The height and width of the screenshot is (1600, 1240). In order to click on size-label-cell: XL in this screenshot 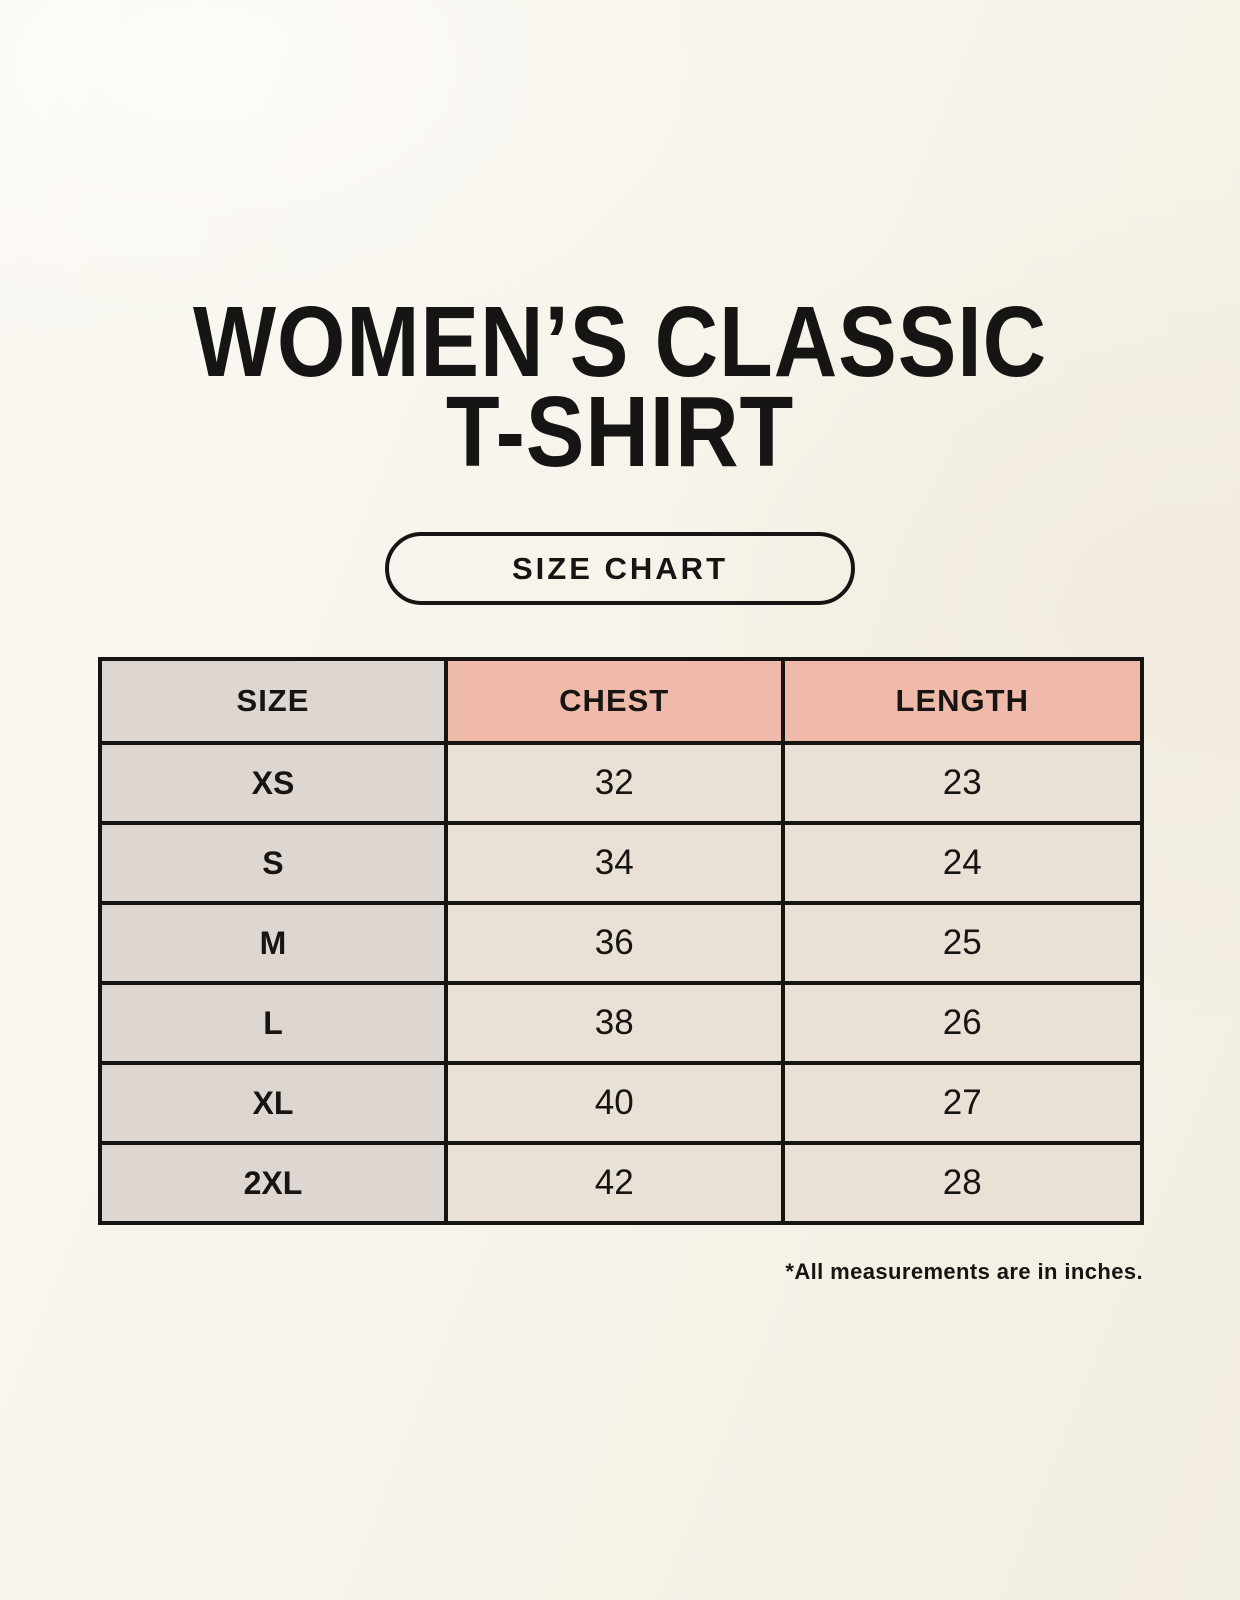, I will do `click(273, 1103)`.